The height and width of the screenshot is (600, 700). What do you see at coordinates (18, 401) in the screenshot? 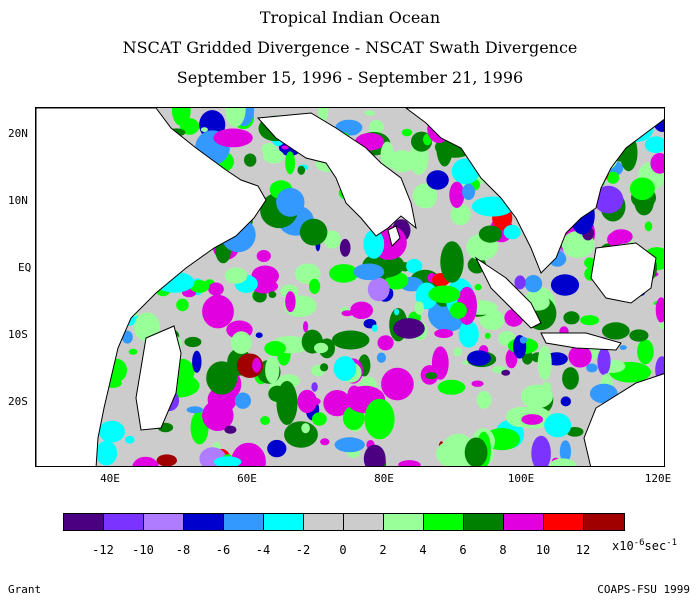
I see `lat-label-20s: 20S` at bounding box center [18, 401].